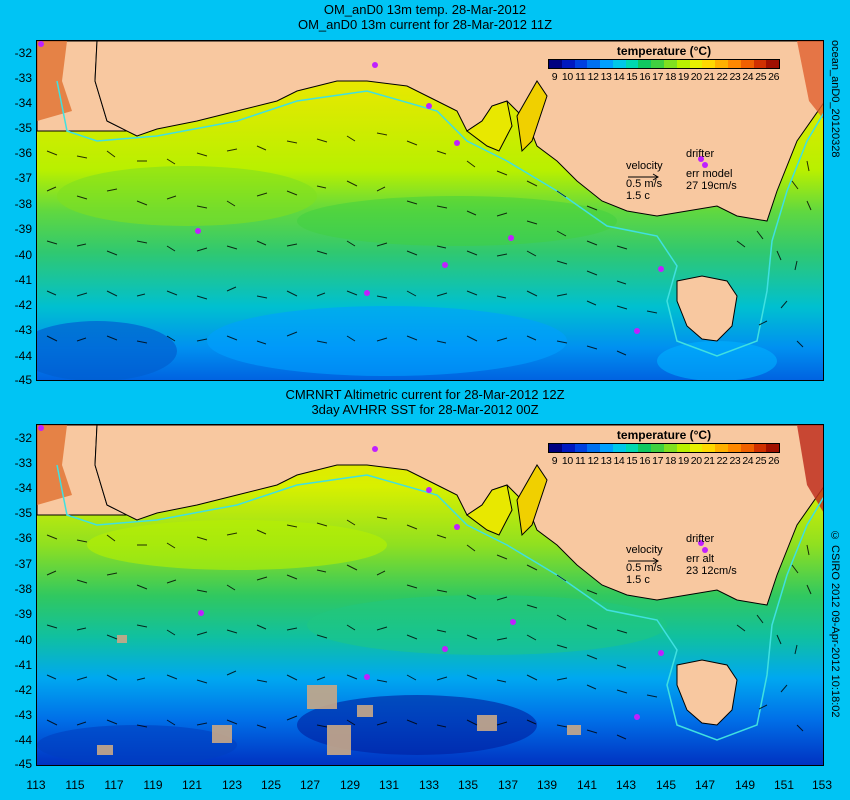 The image size is (850, 800). What do you see at coordinates (593, 77) in the screenshot?
I see `colorbar-label: 12` at bounding box center [593, 77].